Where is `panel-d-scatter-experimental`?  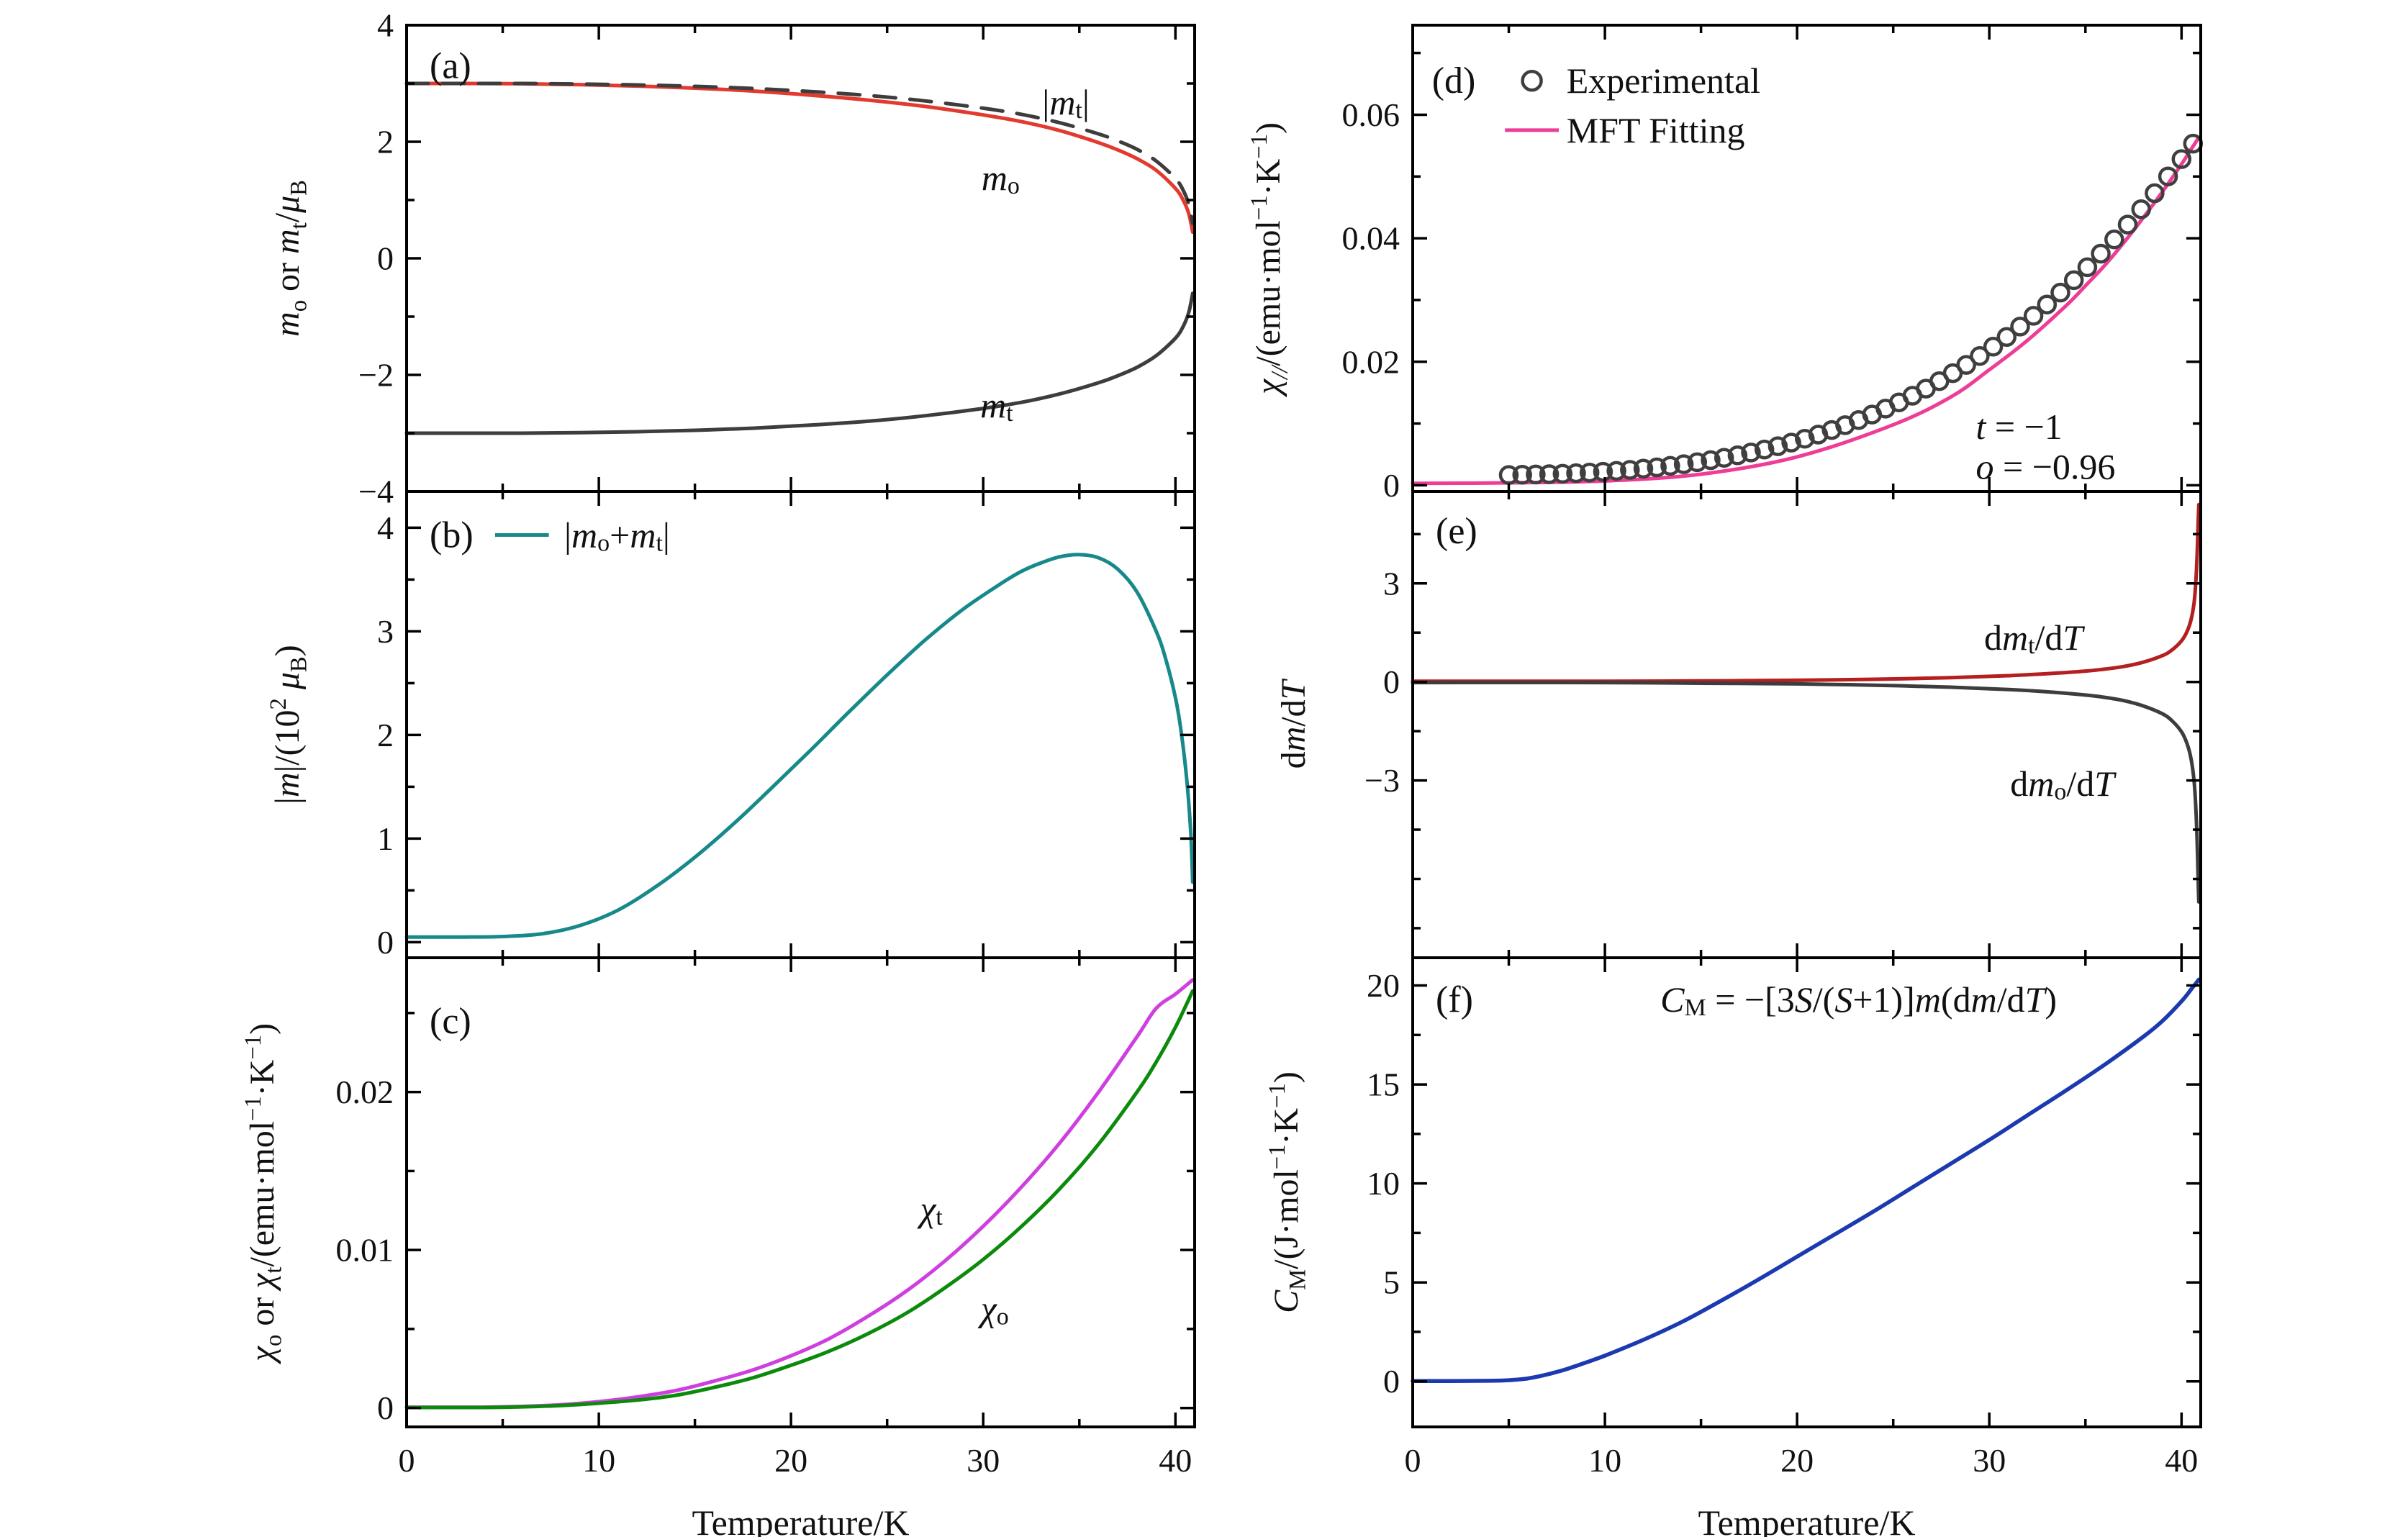
panel-d-scatter-experimental is located at coordinates (1851, 309).